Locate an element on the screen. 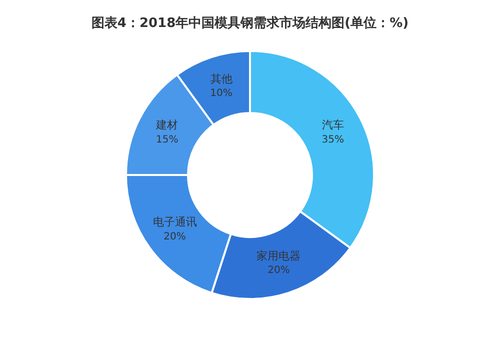 The height and width of the screenshot is (362, 500). data-label: 35% is located at coordinates (333, 140).